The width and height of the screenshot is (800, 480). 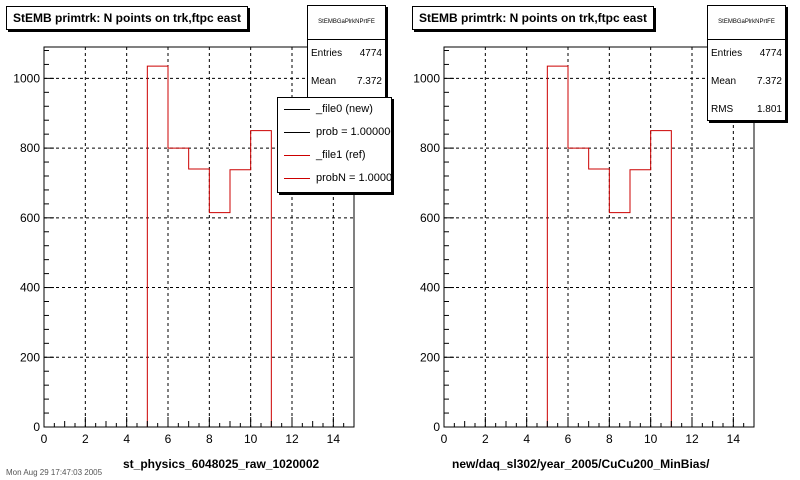 I want to click on right-ytick-label-400: 400, so click(x=430, y=288).